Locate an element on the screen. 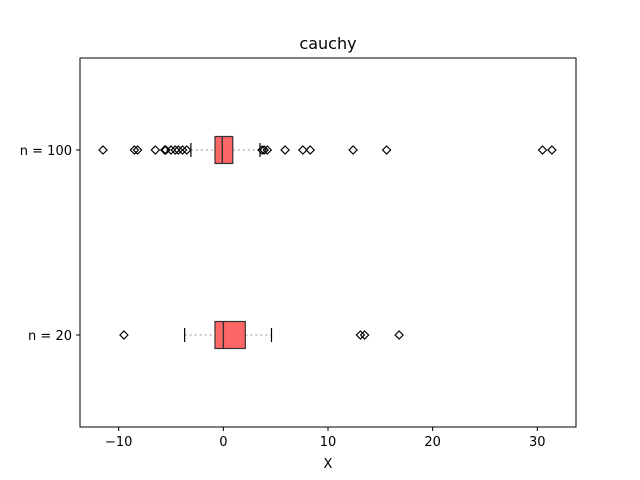  x-tick-label: 10 is located at coordinates (328, 442).